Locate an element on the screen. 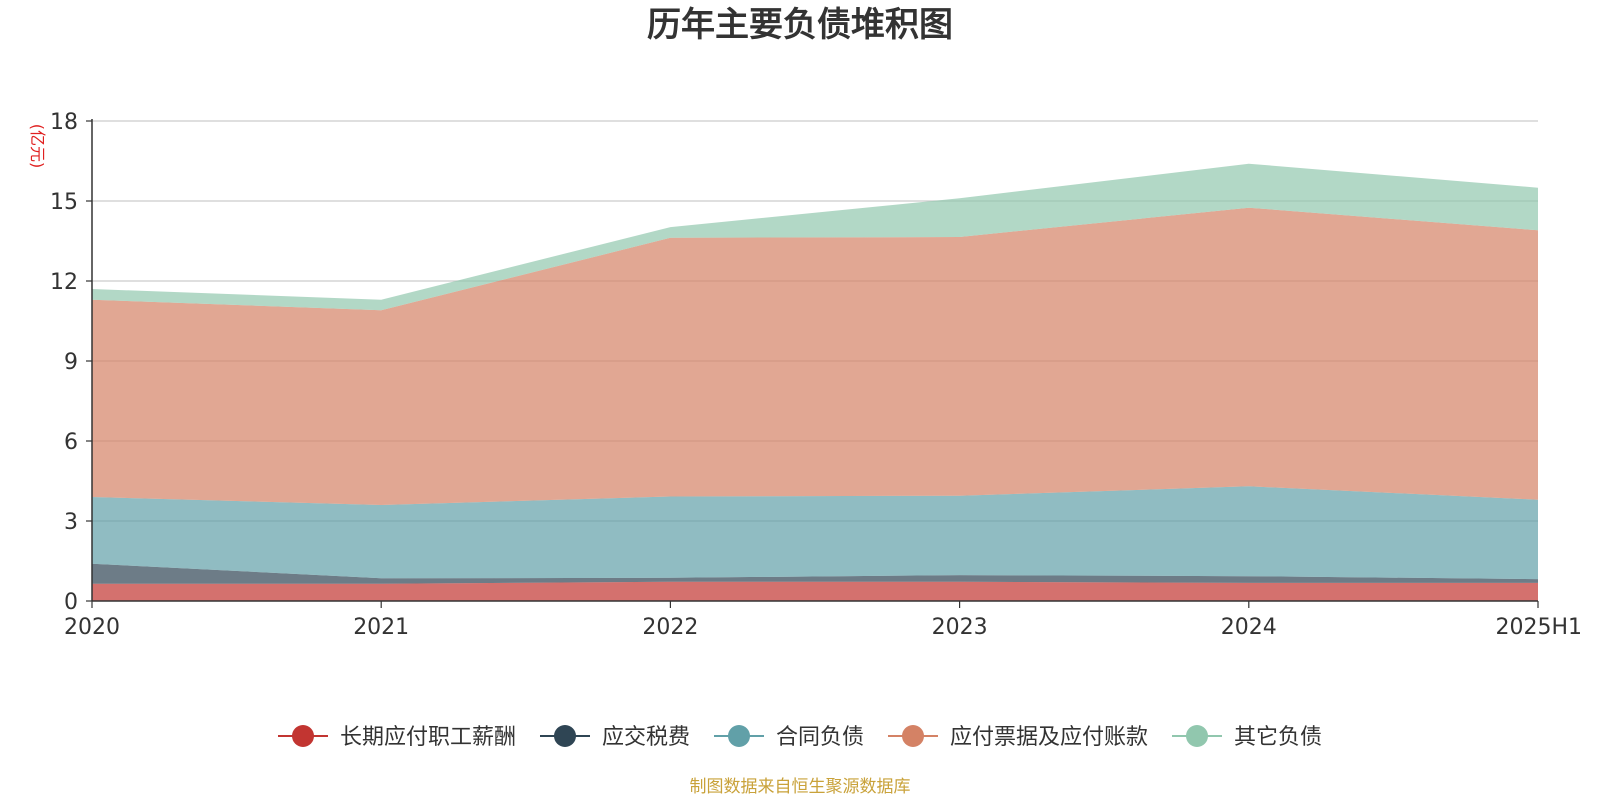 This screenshot has height=800, width=1600. y-tick-label: 9 is located at coordinates (71, 362).